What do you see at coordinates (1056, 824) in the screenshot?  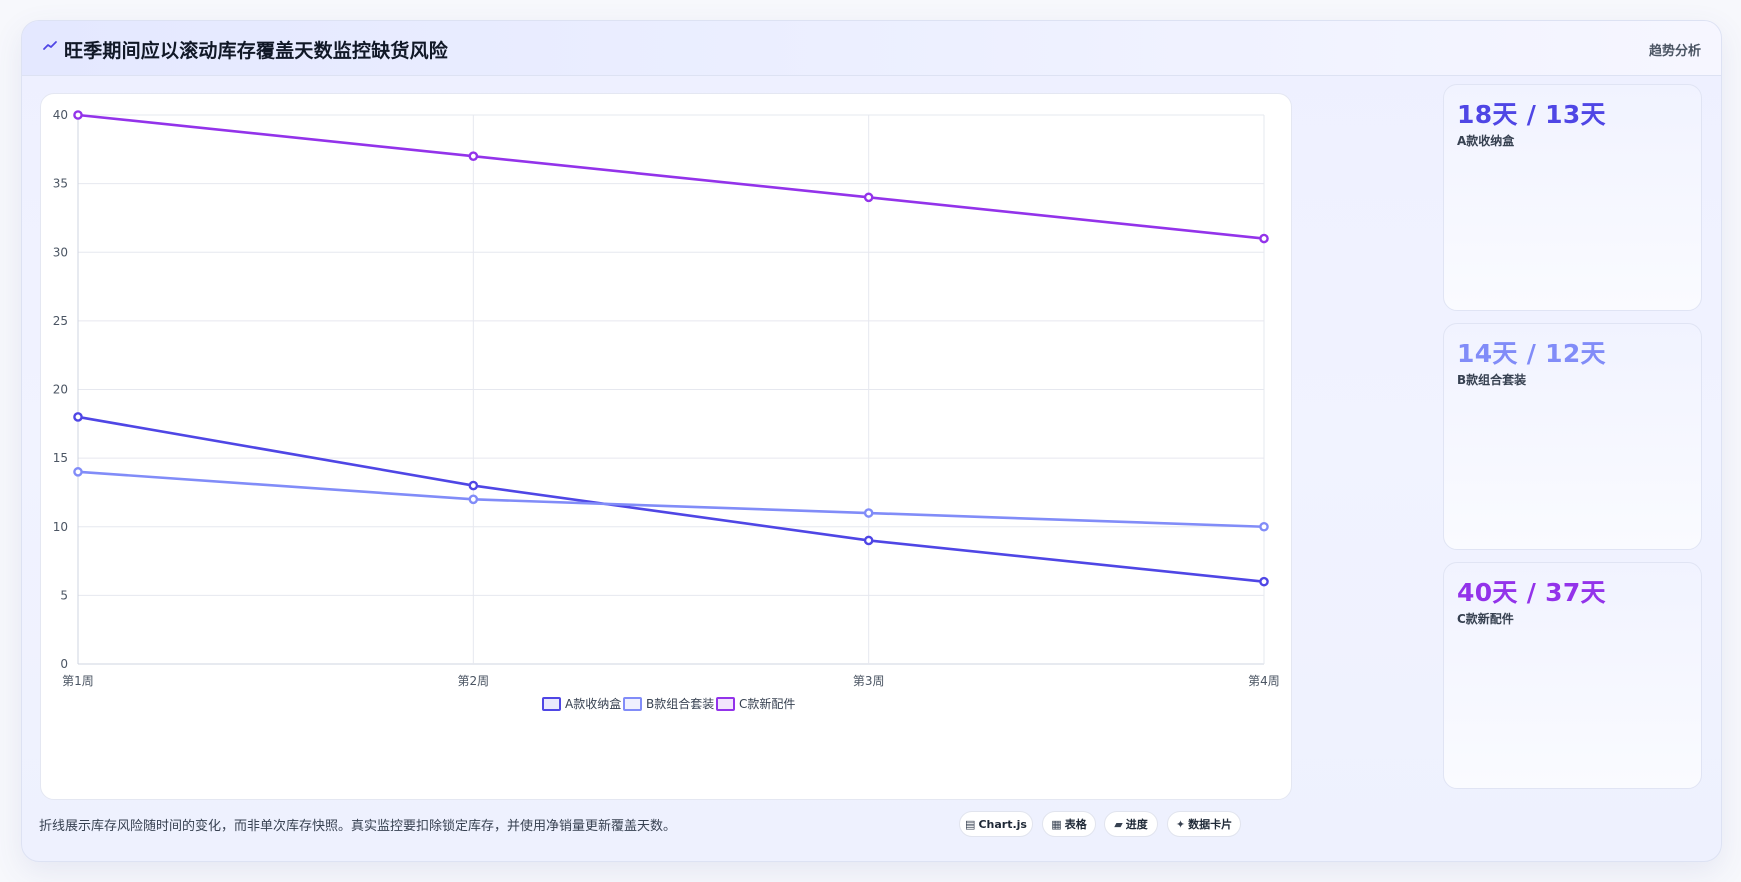 I see `table-icon: ▦` at bounding box center [1056, 824].